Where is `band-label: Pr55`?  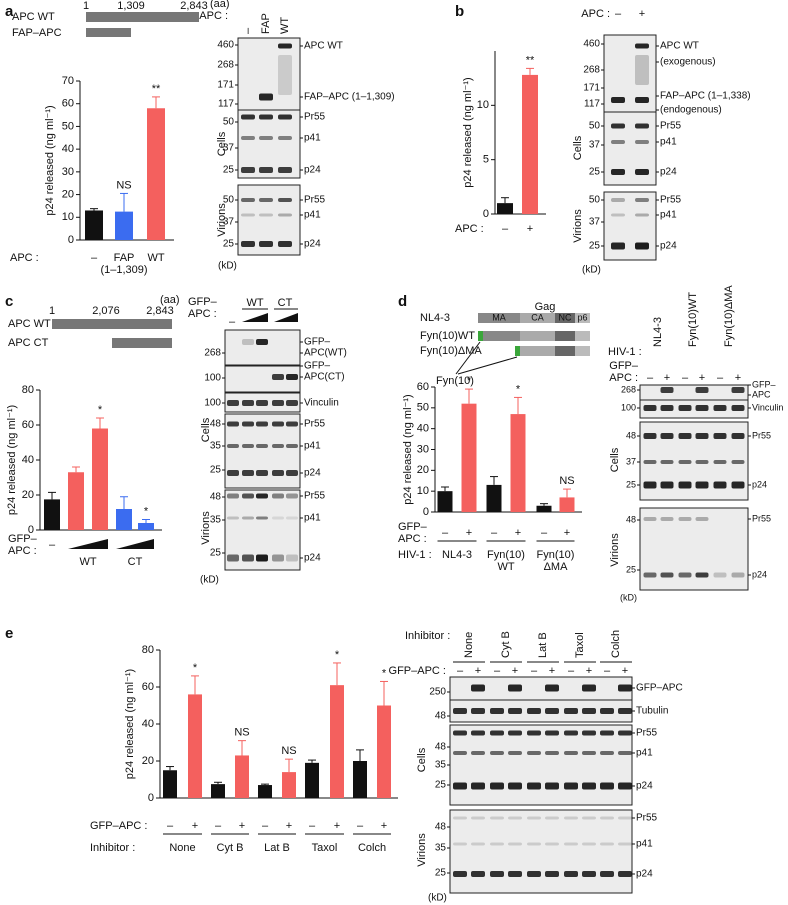
band-label: Pr55 is located at coordinates (315, 117).